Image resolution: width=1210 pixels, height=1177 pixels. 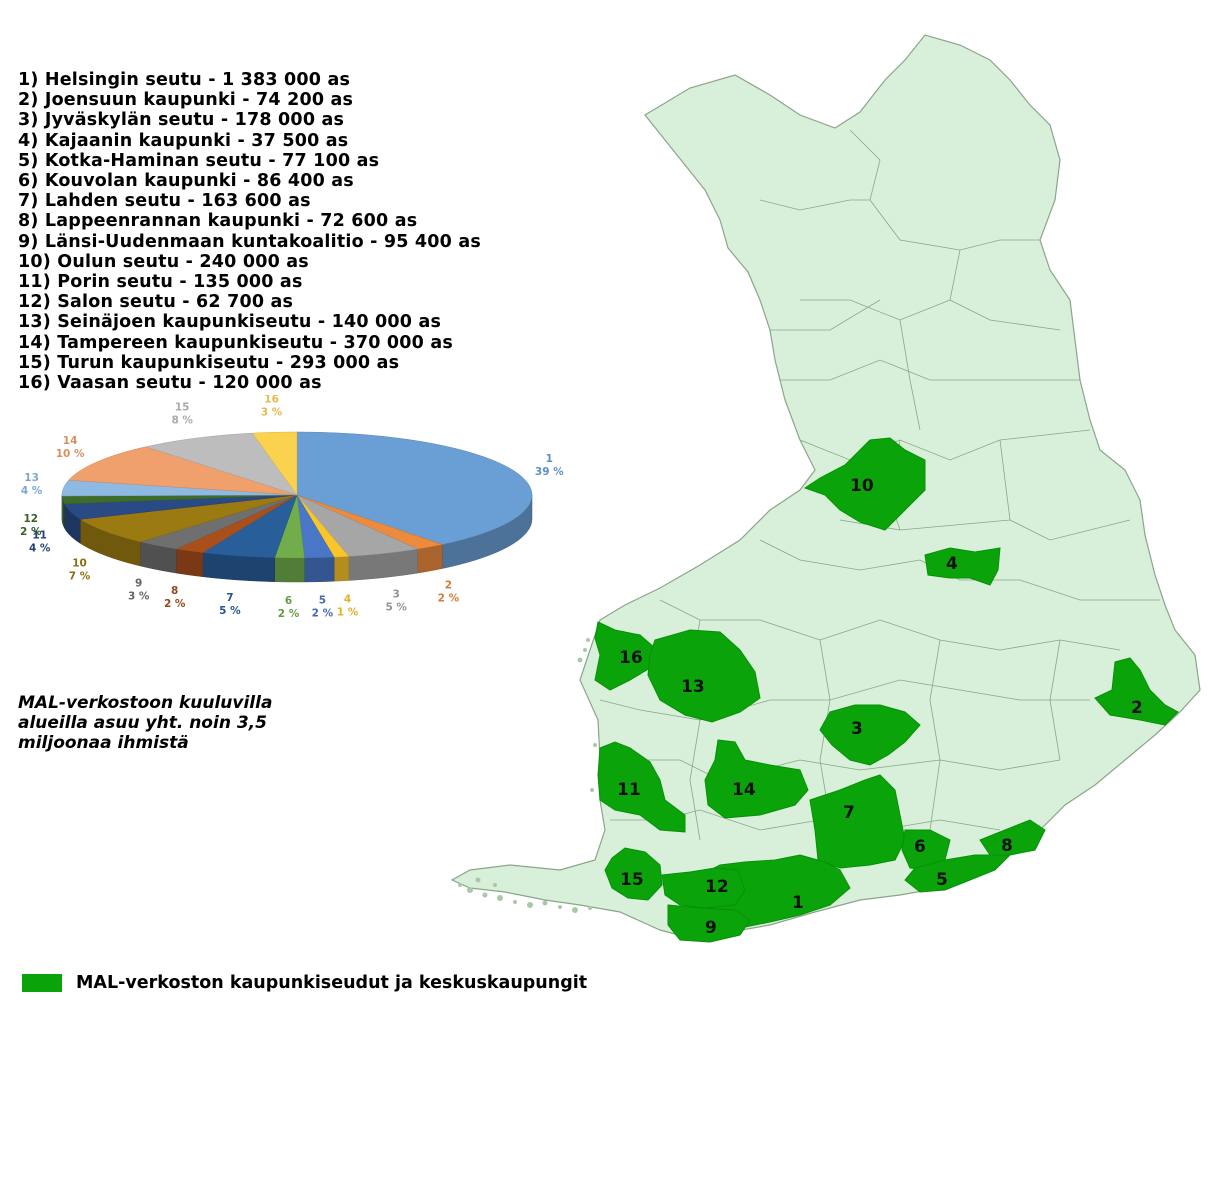 I want to click on region-14-area, so click(x=756, y=779).